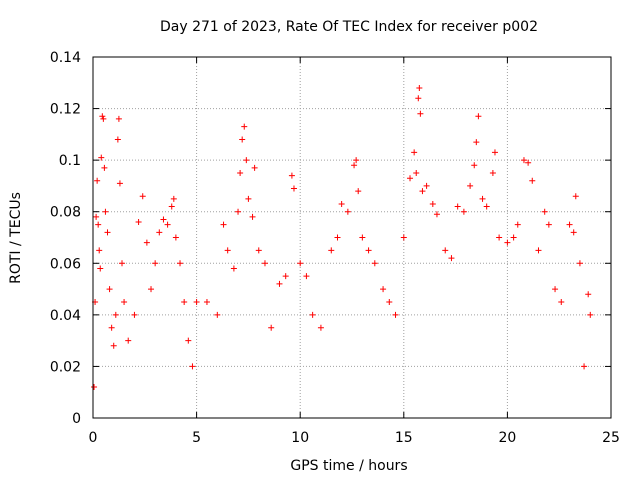  I want to click on y-tick-label: 0.02, so click(65, 367).